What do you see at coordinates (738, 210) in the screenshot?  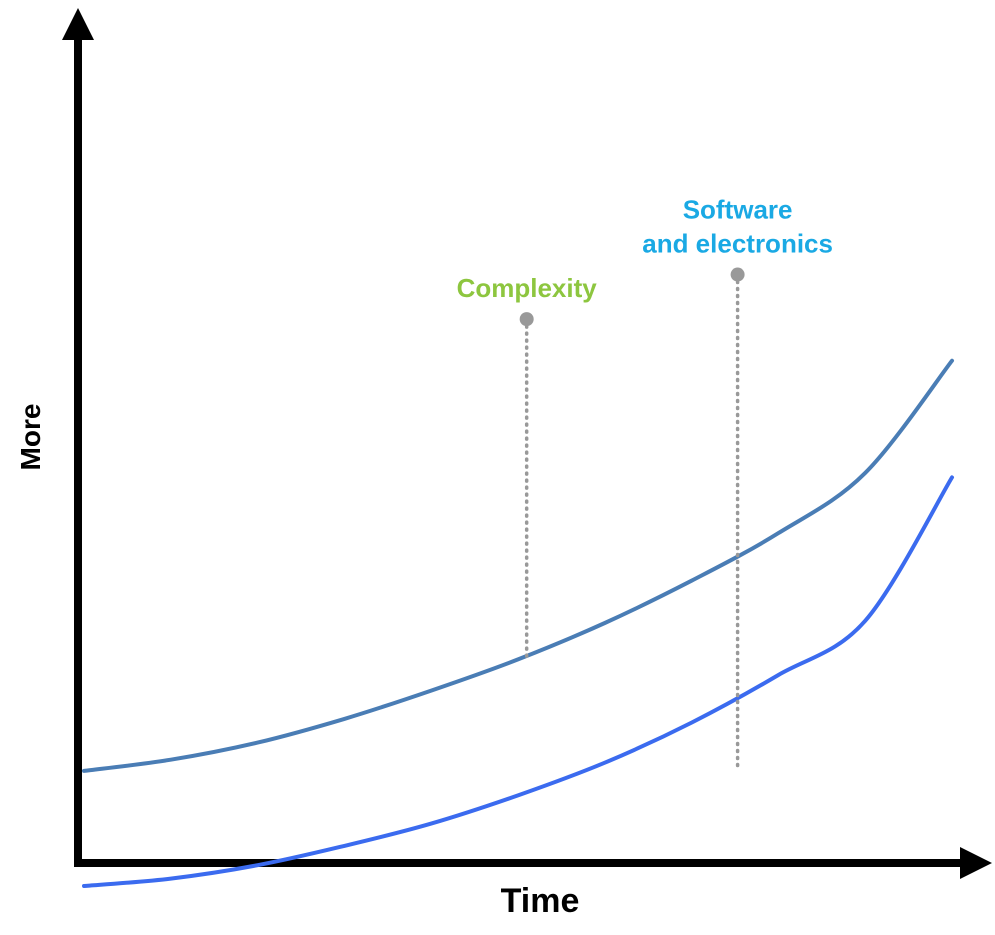 I see `annotation-label-2-line-1: Software` at bounding box center [738, 210].